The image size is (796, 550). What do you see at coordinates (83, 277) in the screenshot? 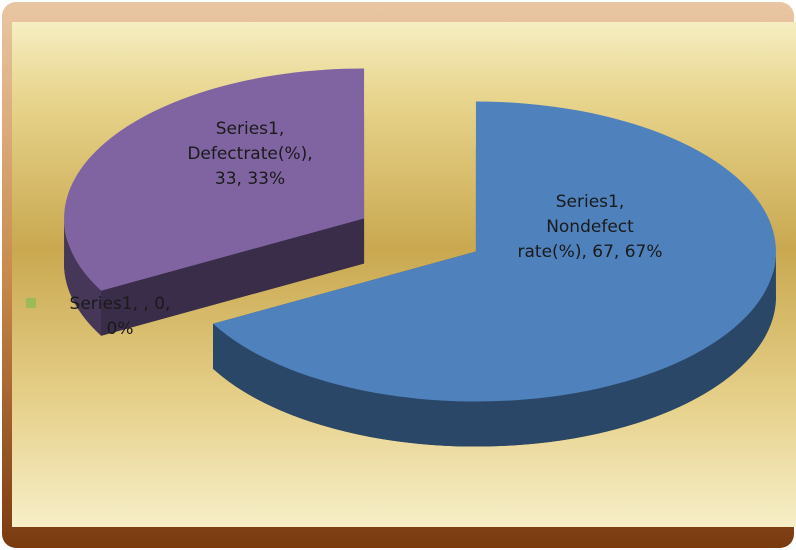
I see `slice-side` at bounding box center [83, 277].